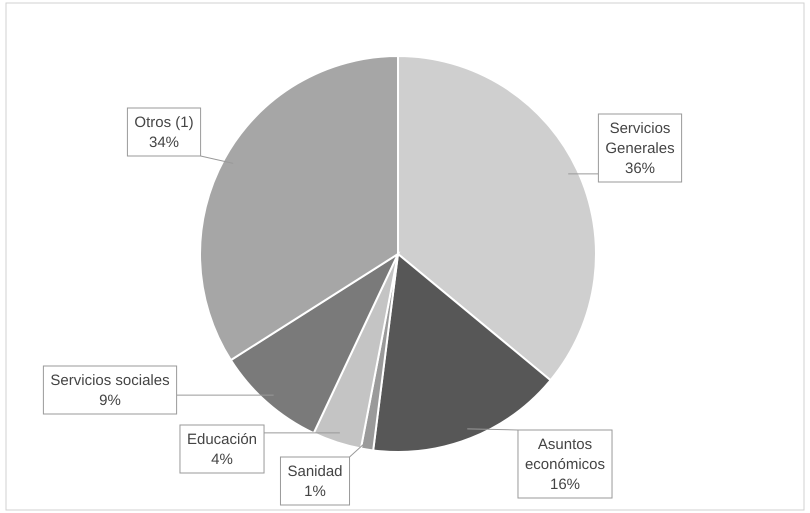  I want to click on slice-label: Otros (1), so click(164, 122).